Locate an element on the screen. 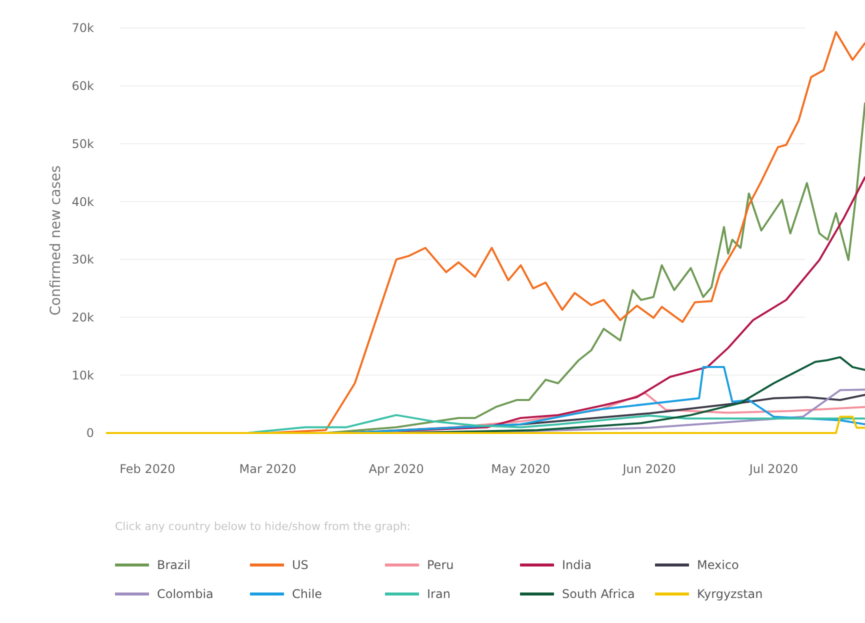  x-tick-label: May 2020 is located at coordinates (520, 469).